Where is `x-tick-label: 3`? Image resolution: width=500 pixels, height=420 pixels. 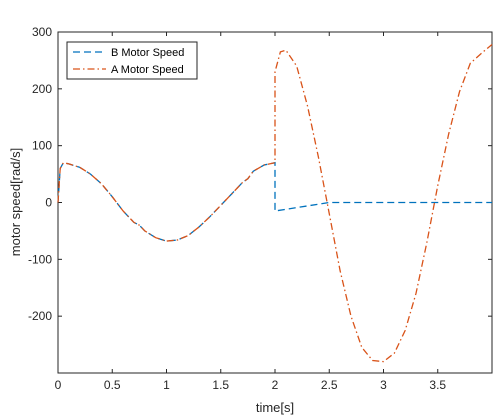 x-tick-label: 3 is located at coordinates (383, 385).